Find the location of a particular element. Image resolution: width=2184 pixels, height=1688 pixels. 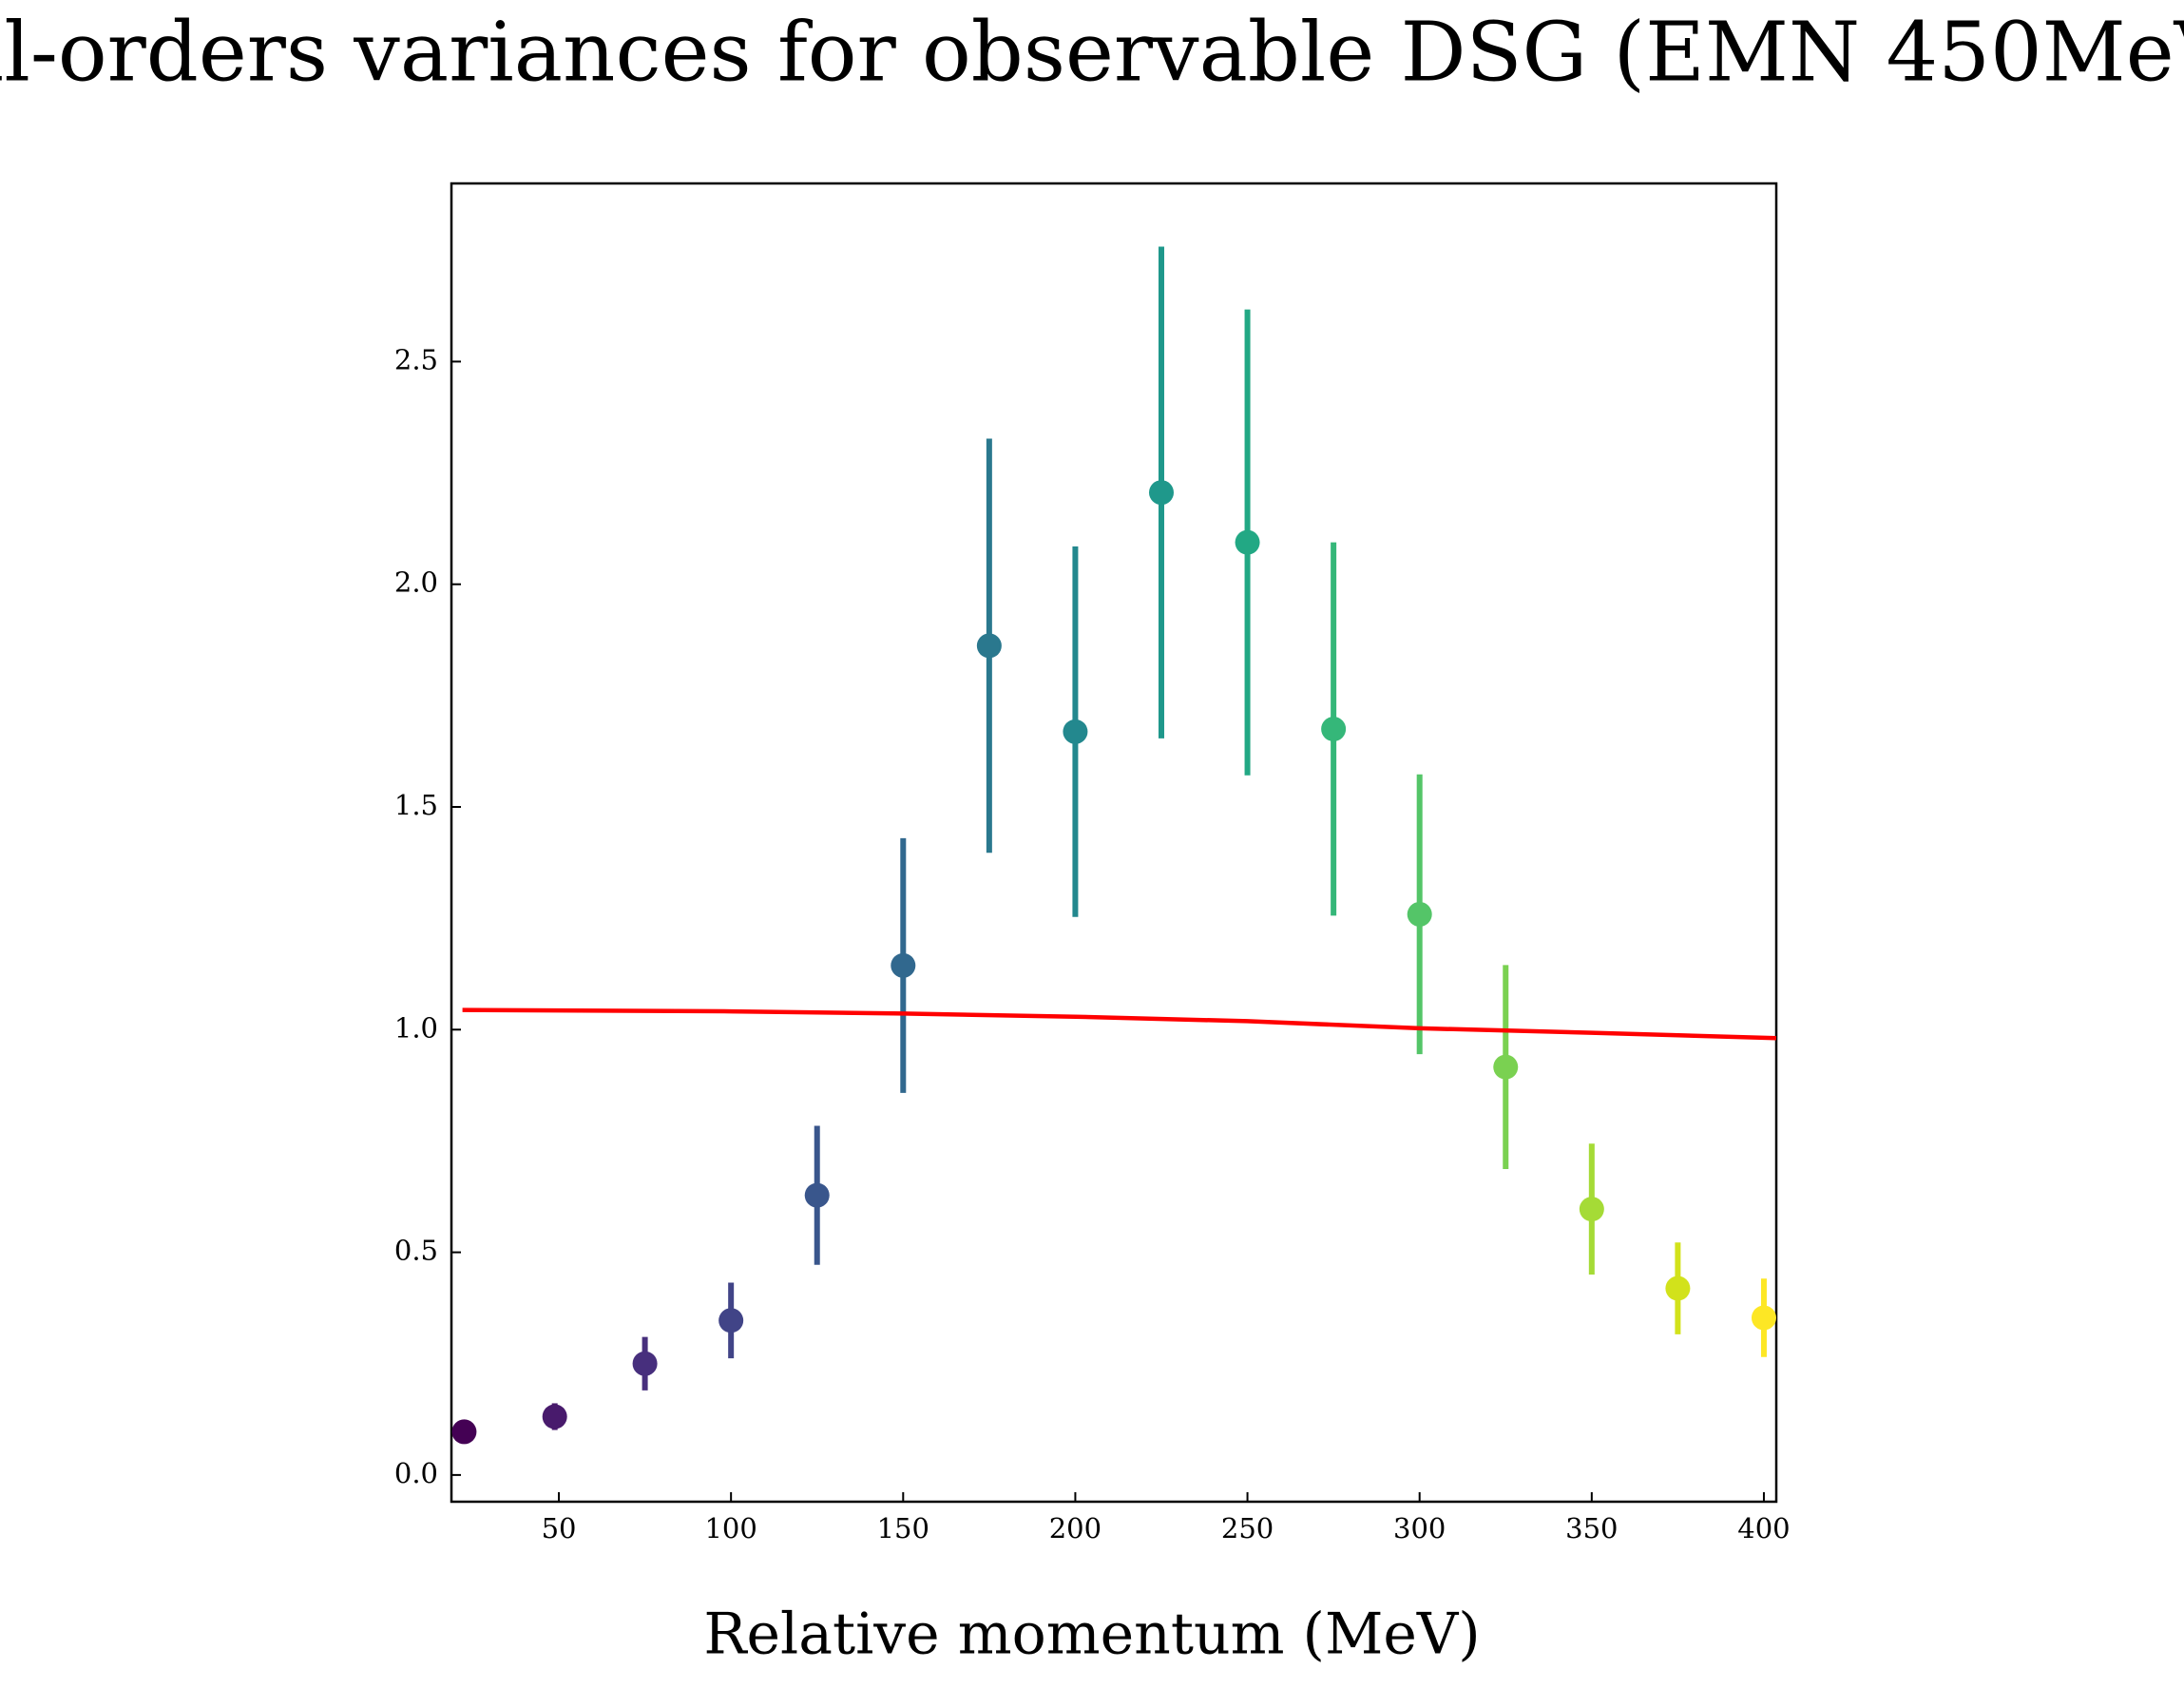

y-tick-label: 2.5 is located at coordinates (416, 359).